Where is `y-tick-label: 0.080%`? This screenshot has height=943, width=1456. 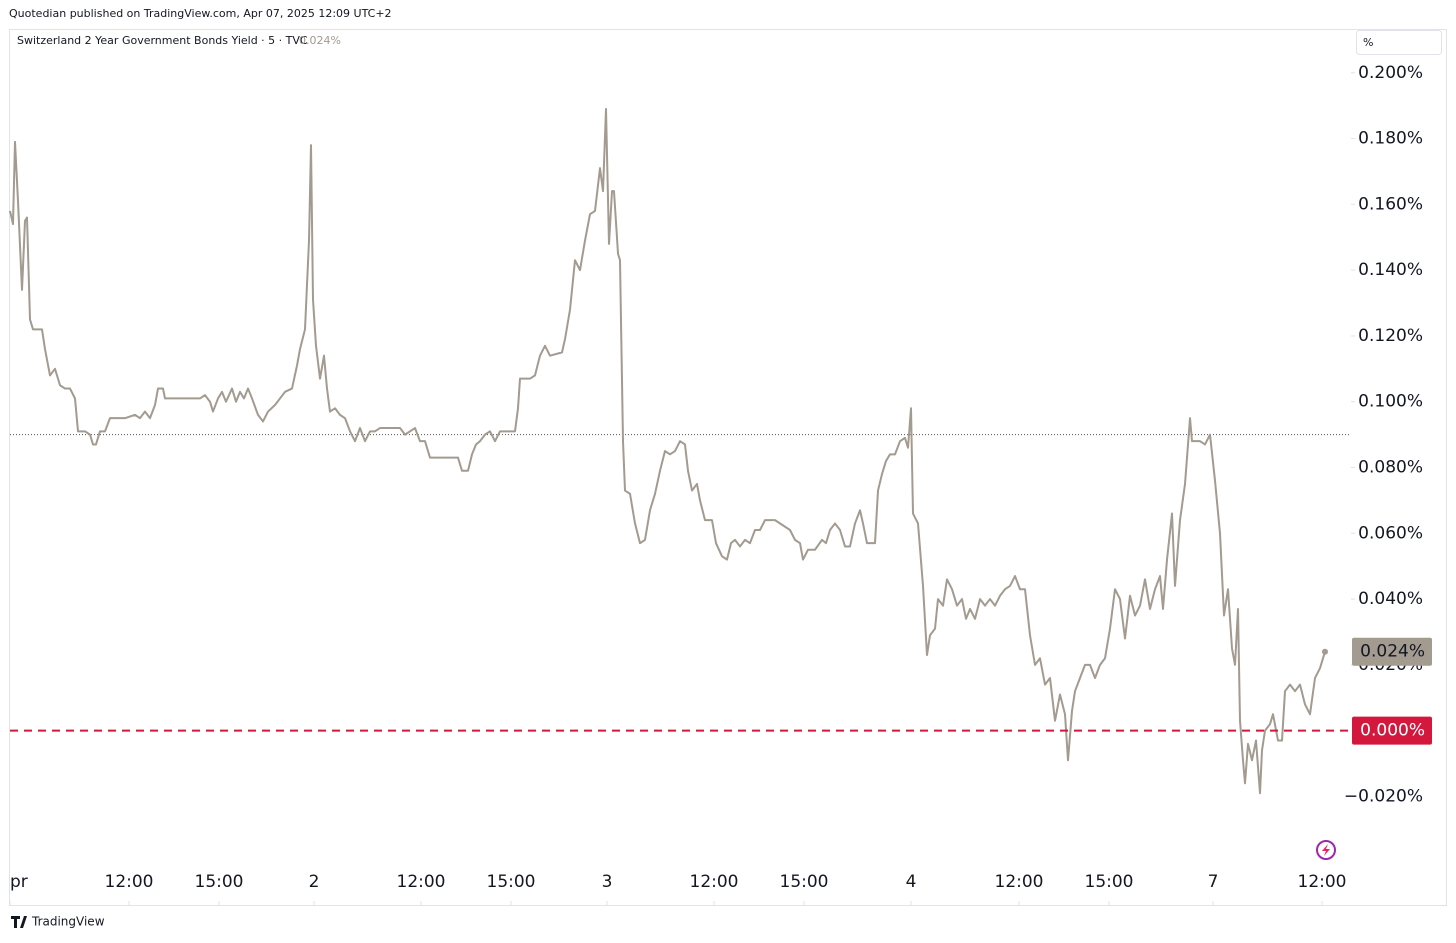
y-tick-label: 0.080% is located at coordinates (1390, 468).